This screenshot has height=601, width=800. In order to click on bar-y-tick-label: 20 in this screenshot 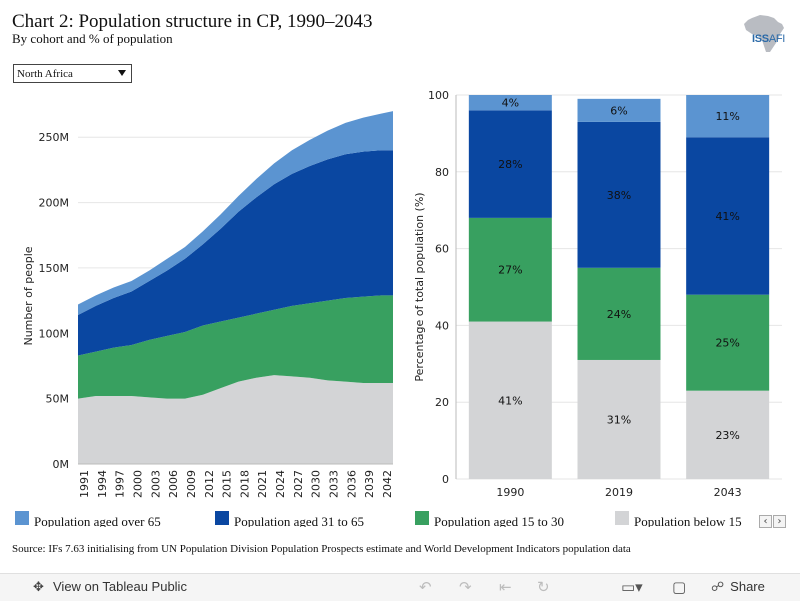, I will do `click(442, 402)`.